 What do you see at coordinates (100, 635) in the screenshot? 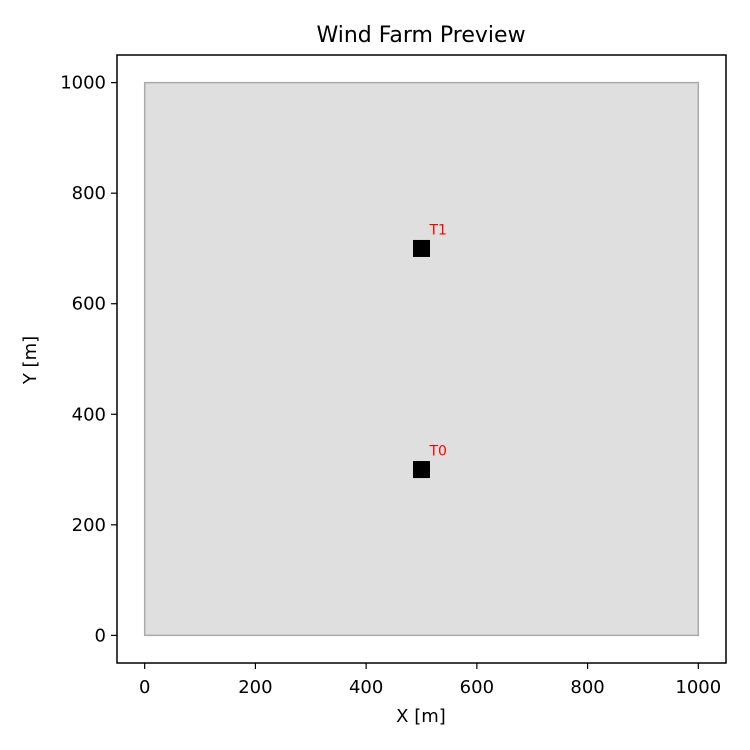
I see `y-tick-label: 0` at bounding box center [100, 635].